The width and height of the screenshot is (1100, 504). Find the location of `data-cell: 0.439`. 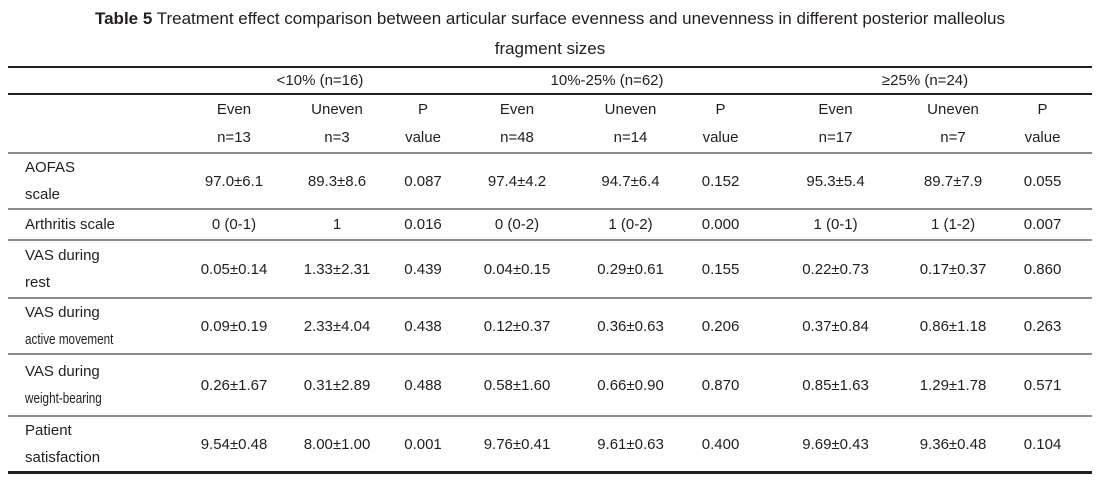

data-cell: 0.439 is located at coordinates (423, 269).